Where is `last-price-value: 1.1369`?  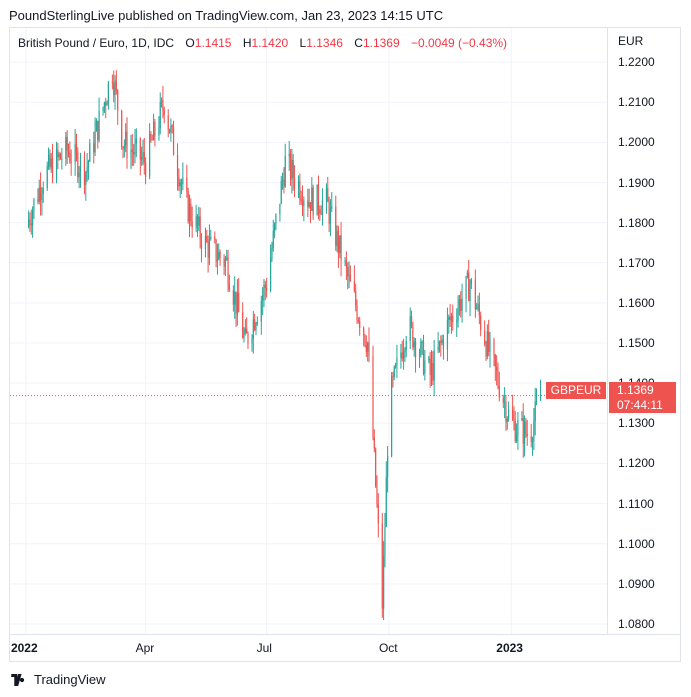 last-price-value: 1.1369 is located at coordinates (635, 390).